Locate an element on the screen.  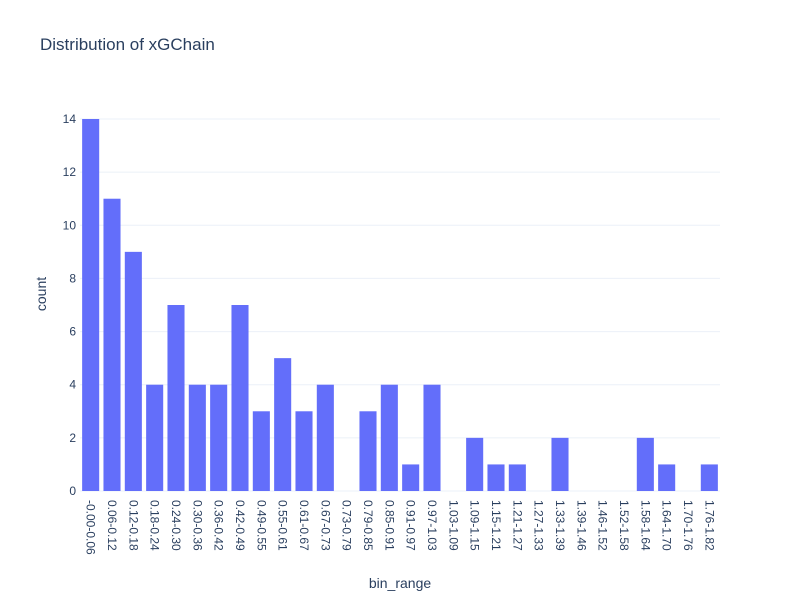
y-tick-label: 14 is located at coordinates (70, 119).